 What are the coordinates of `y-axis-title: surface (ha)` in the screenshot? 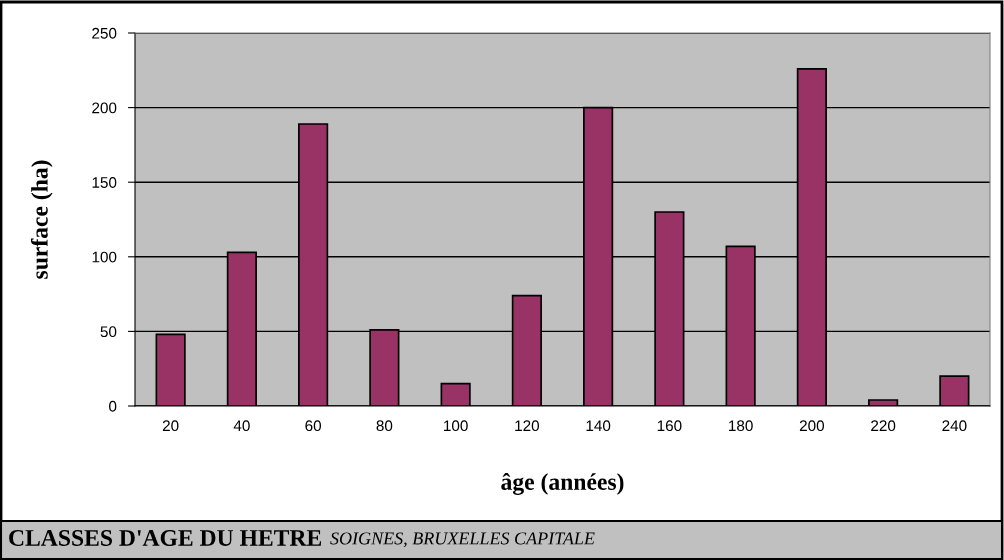 It's located at (41, 219).